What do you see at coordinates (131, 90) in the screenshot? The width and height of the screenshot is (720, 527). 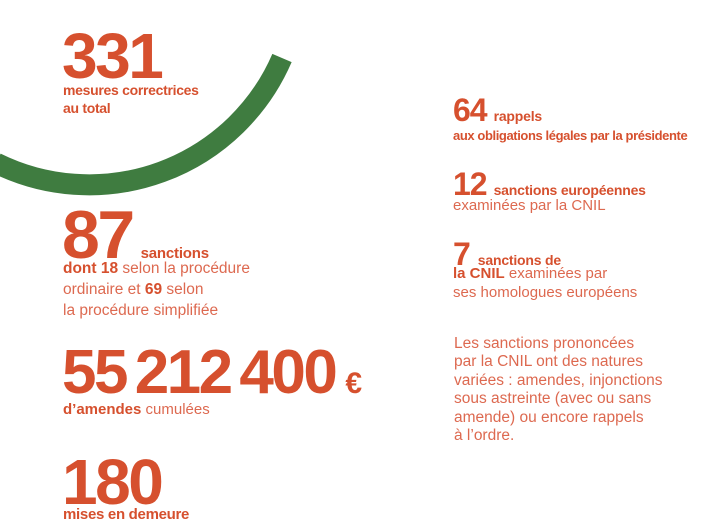 I see `total-measures-label-line1: mesures correctrices` at bounding box center [131, 90].